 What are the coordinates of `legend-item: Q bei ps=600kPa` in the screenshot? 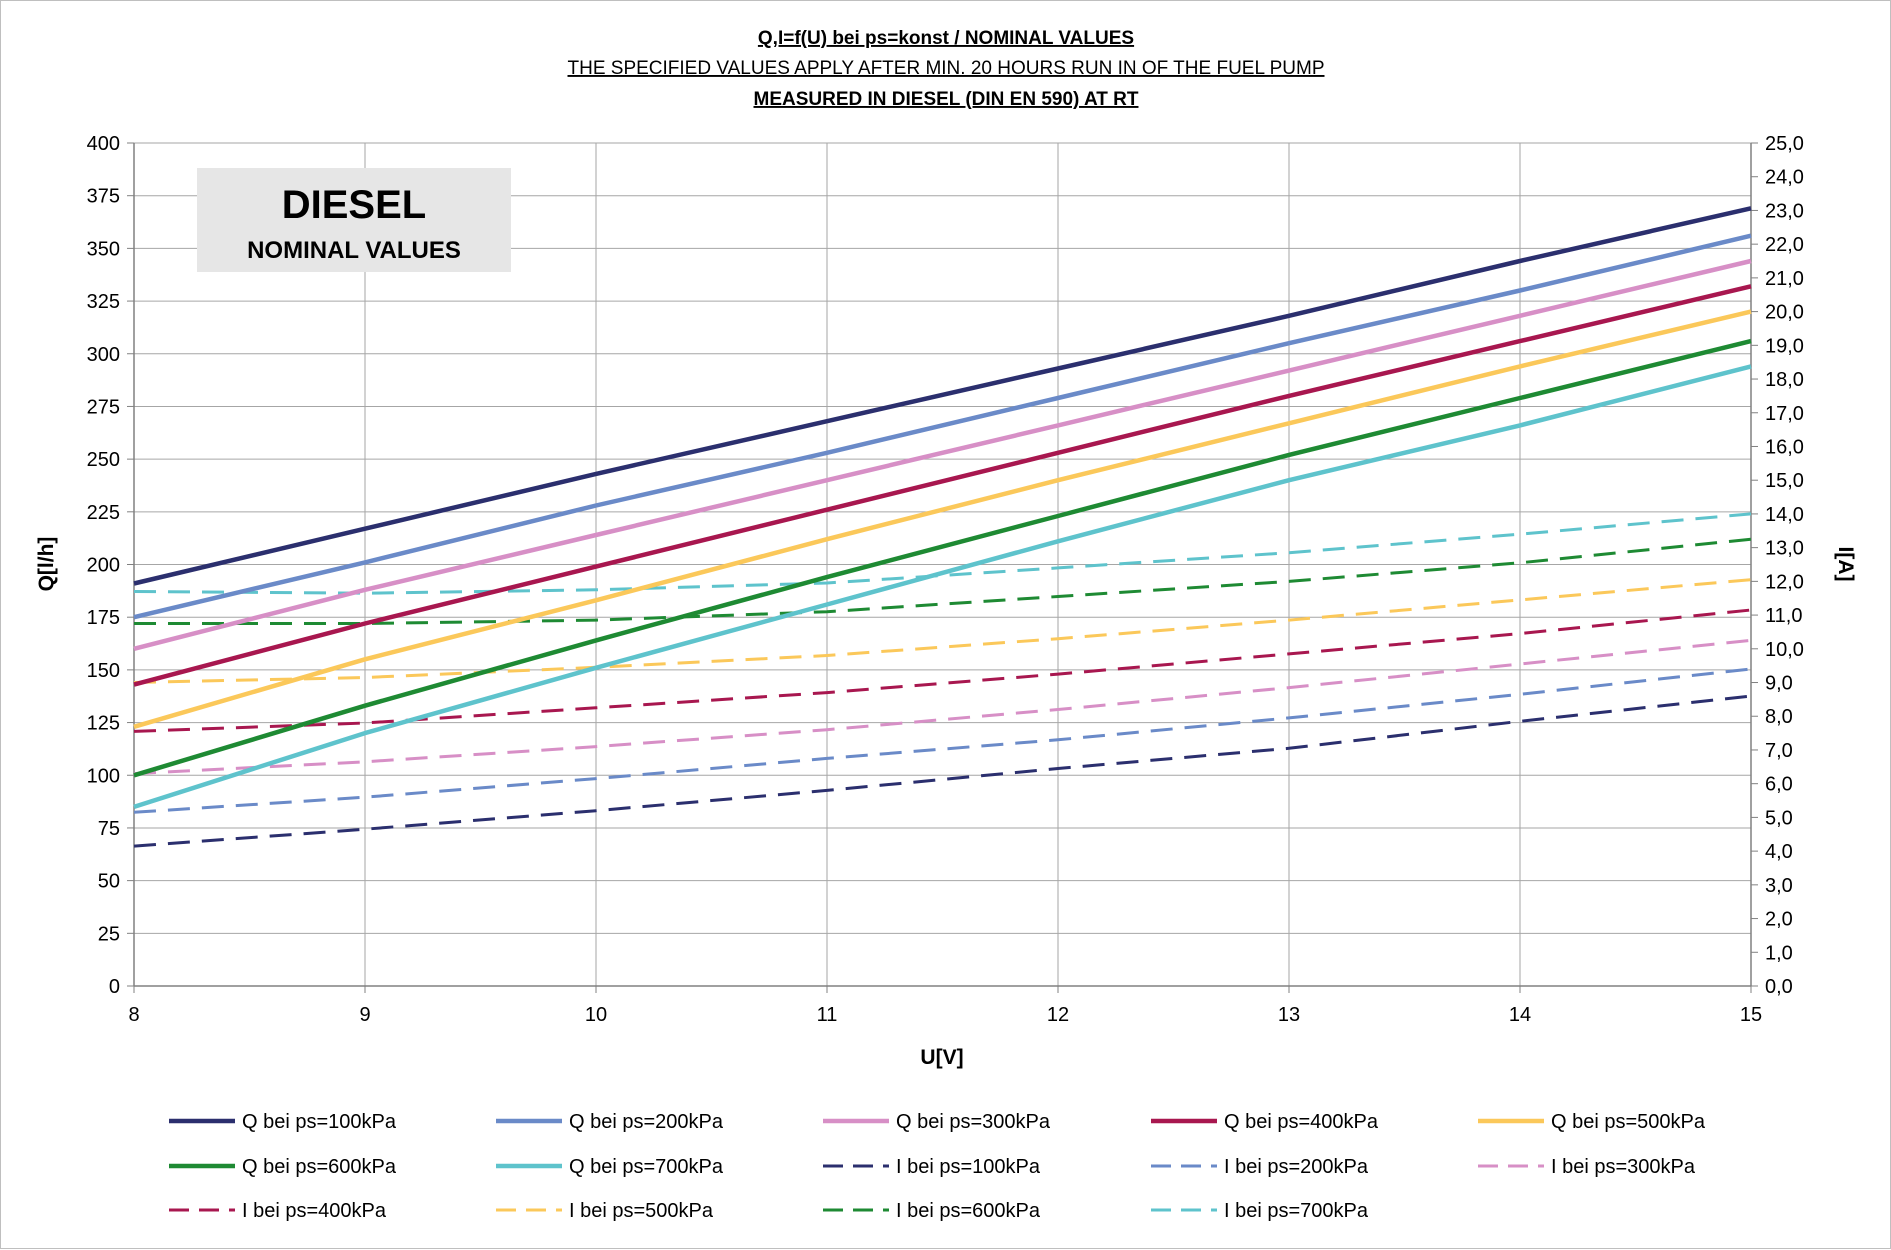 It's located at (283, 1167).